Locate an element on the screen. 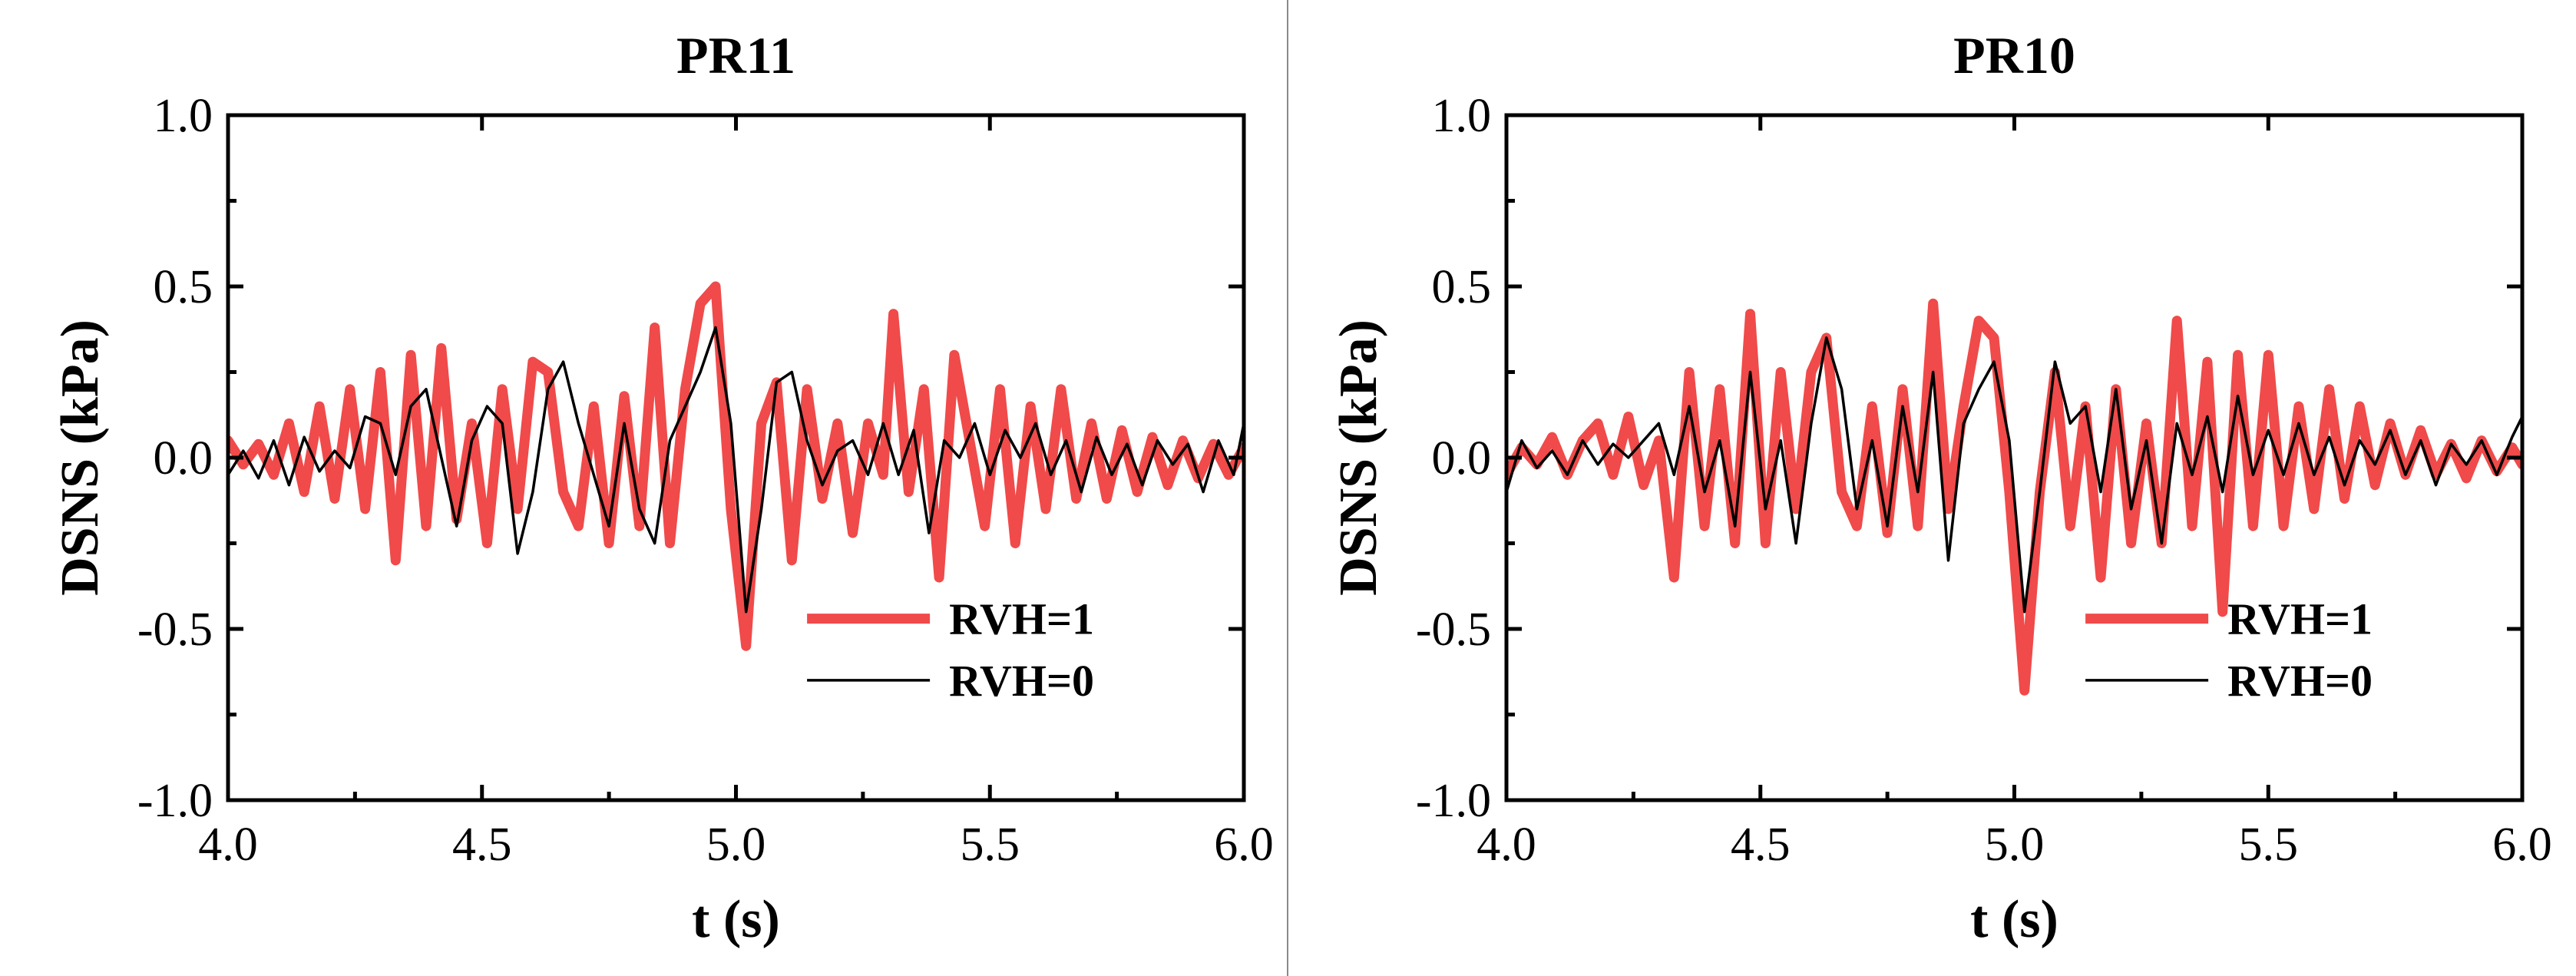 Image resolution: width=2576 pixels, height=976 pixels. chart-title: PR10 is located at coordinates (2014, 55).